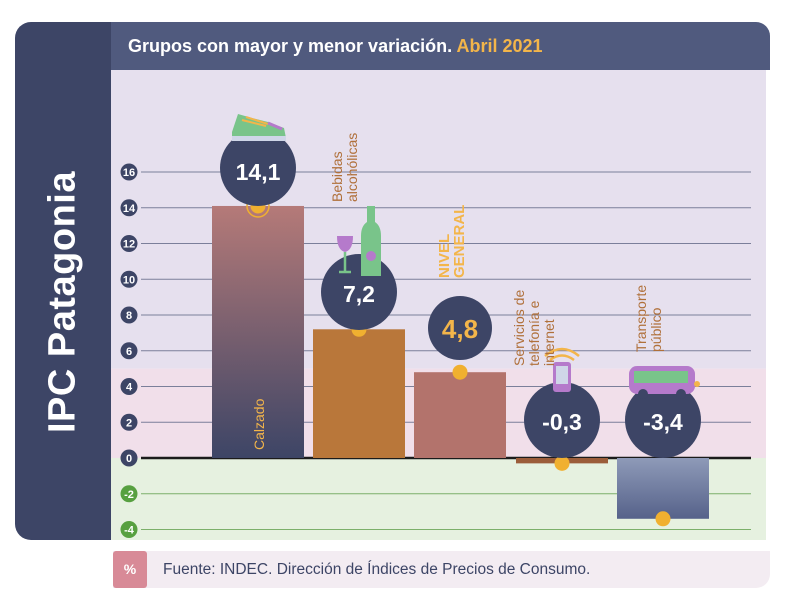 This screenshot has width=800, height=605. I want to click on y-tick-label: 8, so click(129, 316).